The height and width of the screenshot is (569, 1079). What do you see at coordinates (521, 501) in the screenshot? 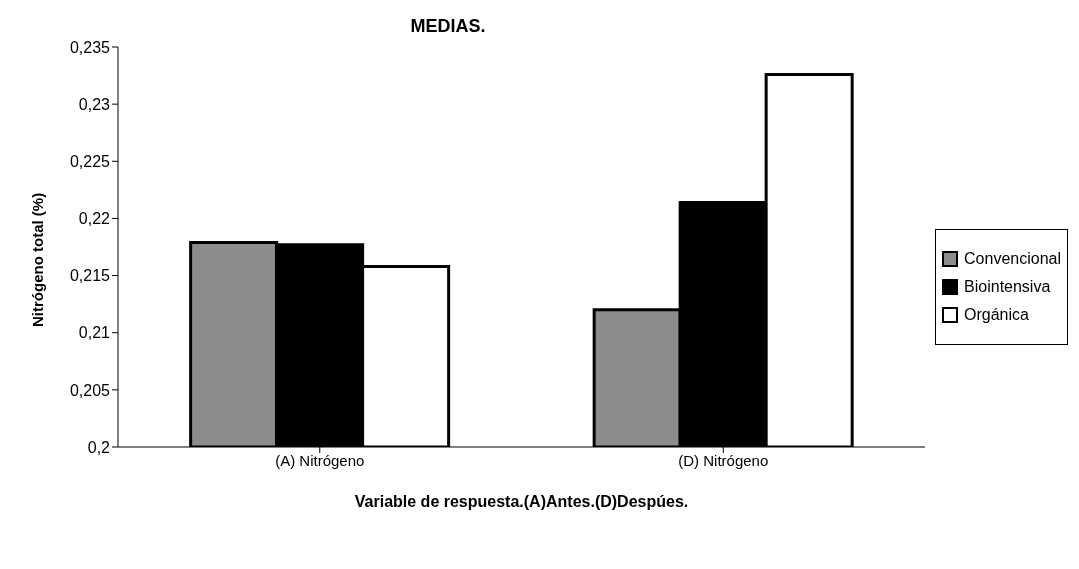
I see `x-axis-title: Variable de respuesta.(A)Antes.(D)Despúes.` at bounding box center [521, 501].